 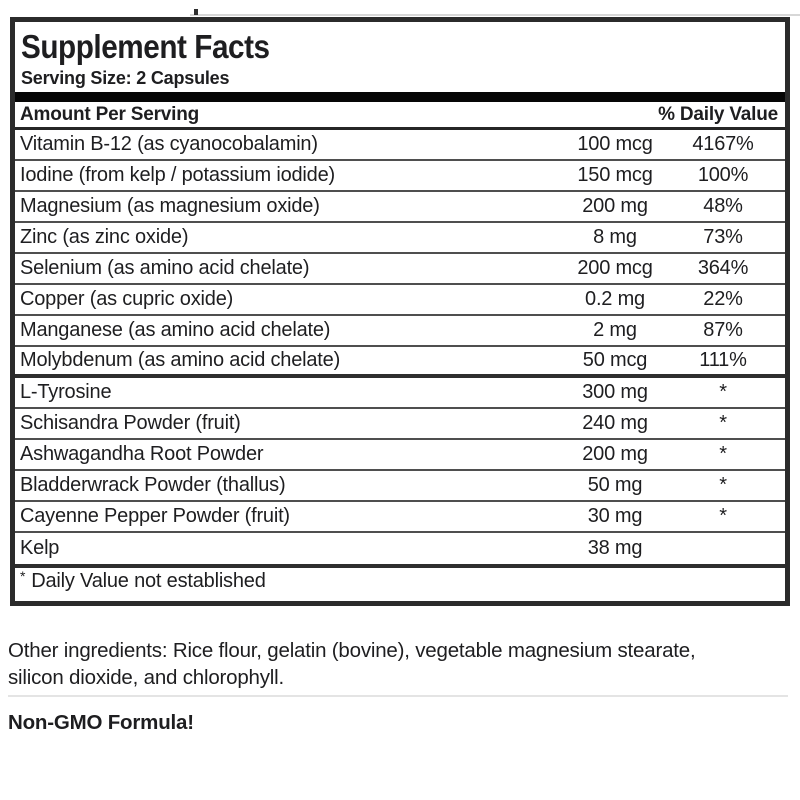 What do you see at coordinates (66, 392) in the screenshot?
I see `ingredient-name: L-Tyrosine` at bounding box center [66, 392].